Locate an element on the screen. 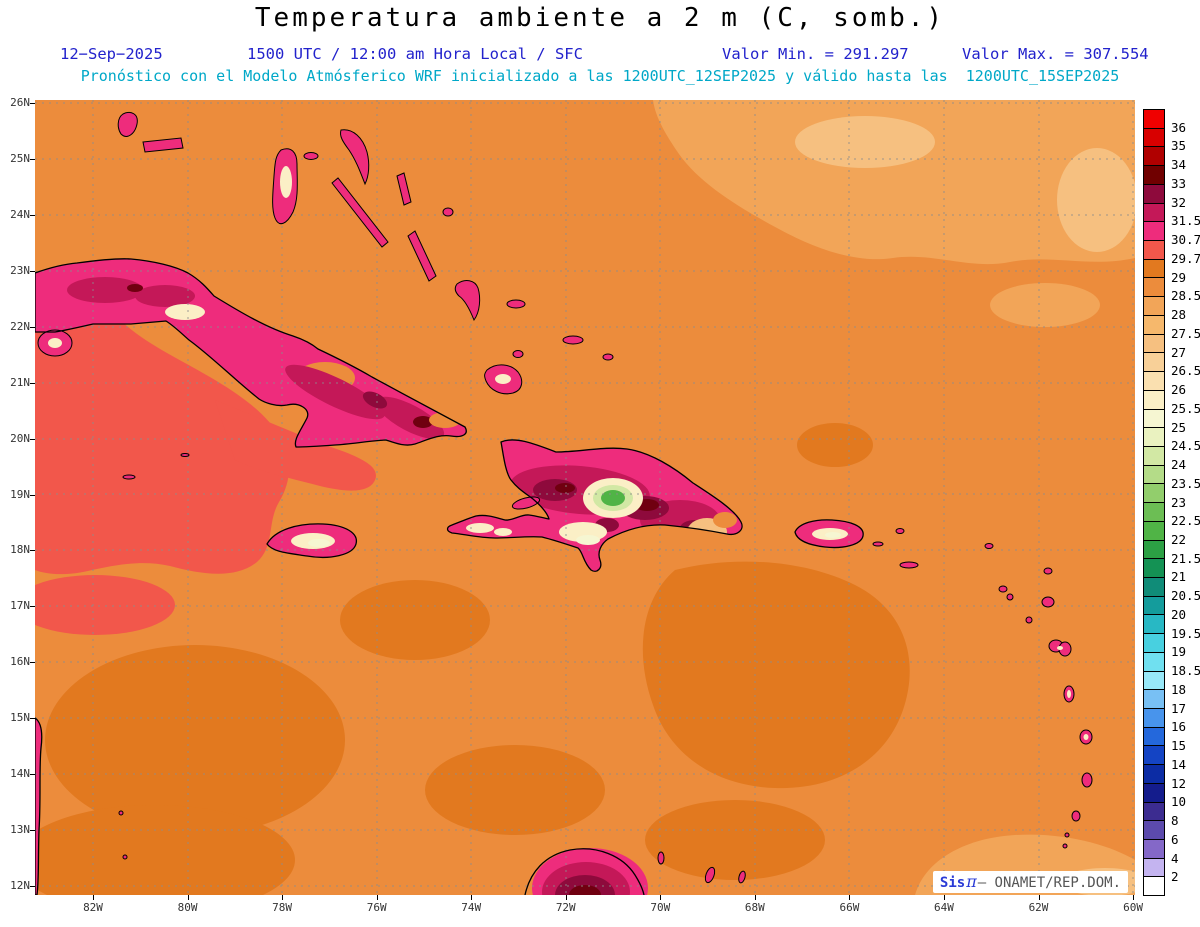  colorbar-tick-label: 26.5 is located at coordinates (1185, 371).